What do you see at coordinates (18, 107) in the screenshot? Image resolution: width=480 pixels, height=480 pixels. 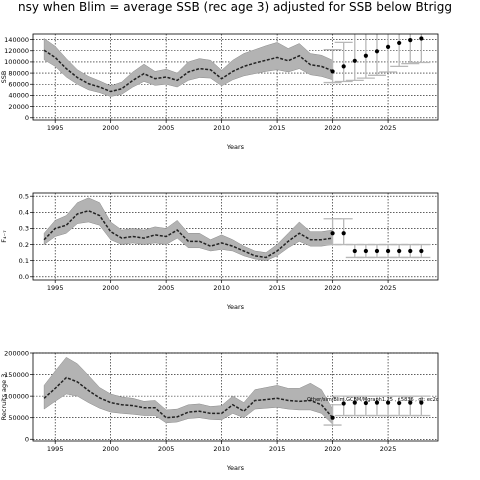 I see `y-tick-label: 20000` at bounding box center [18, 107].